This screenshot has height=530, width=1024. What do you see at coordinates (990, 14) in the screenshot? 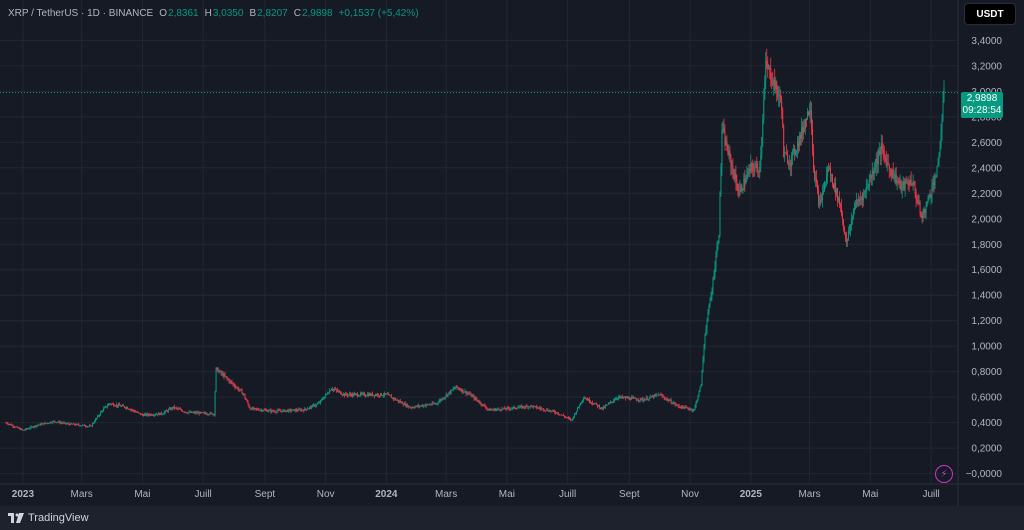
I see `currency-button: USDT` at bounding box center [990, 14].